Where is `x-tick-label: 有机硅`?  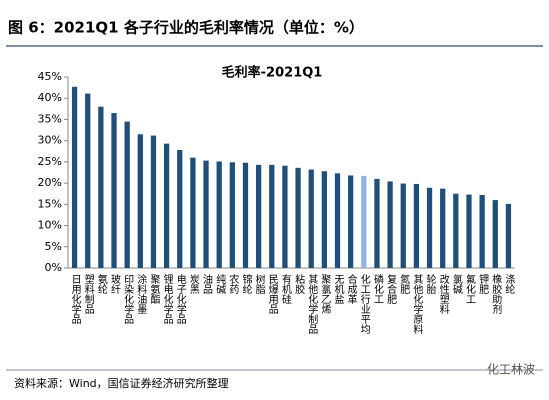 x-tick-label: 有机硅 is located at coordinates (285, 288).